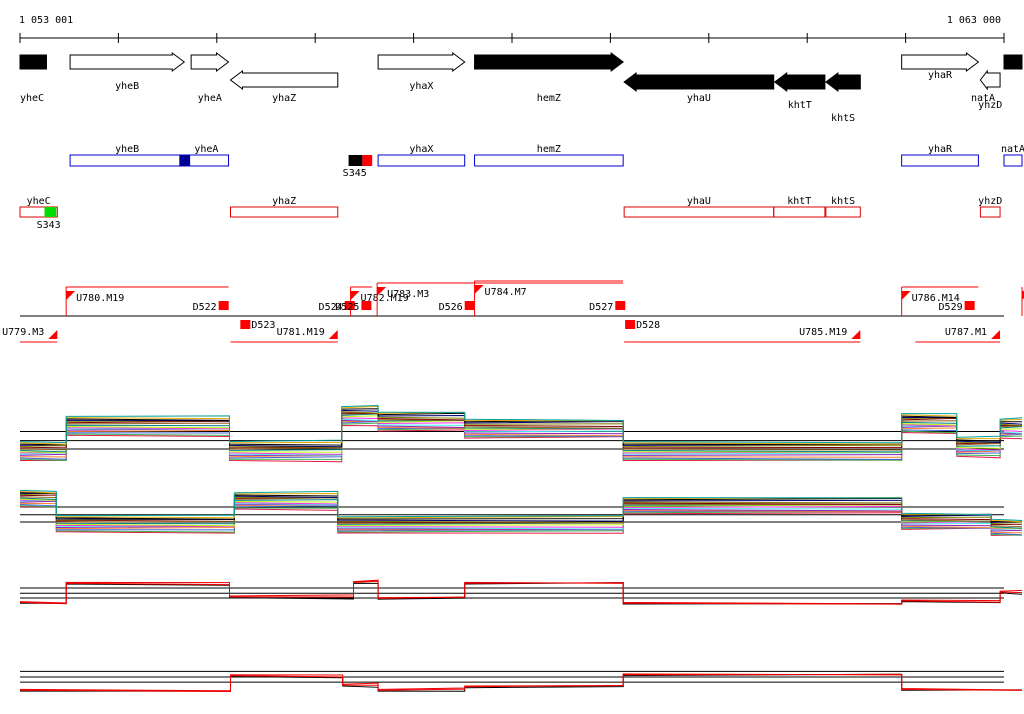  Describe the element at coordinates (206, 149) in the screenshot. I see `forward-feature-label: yheA` at that location.